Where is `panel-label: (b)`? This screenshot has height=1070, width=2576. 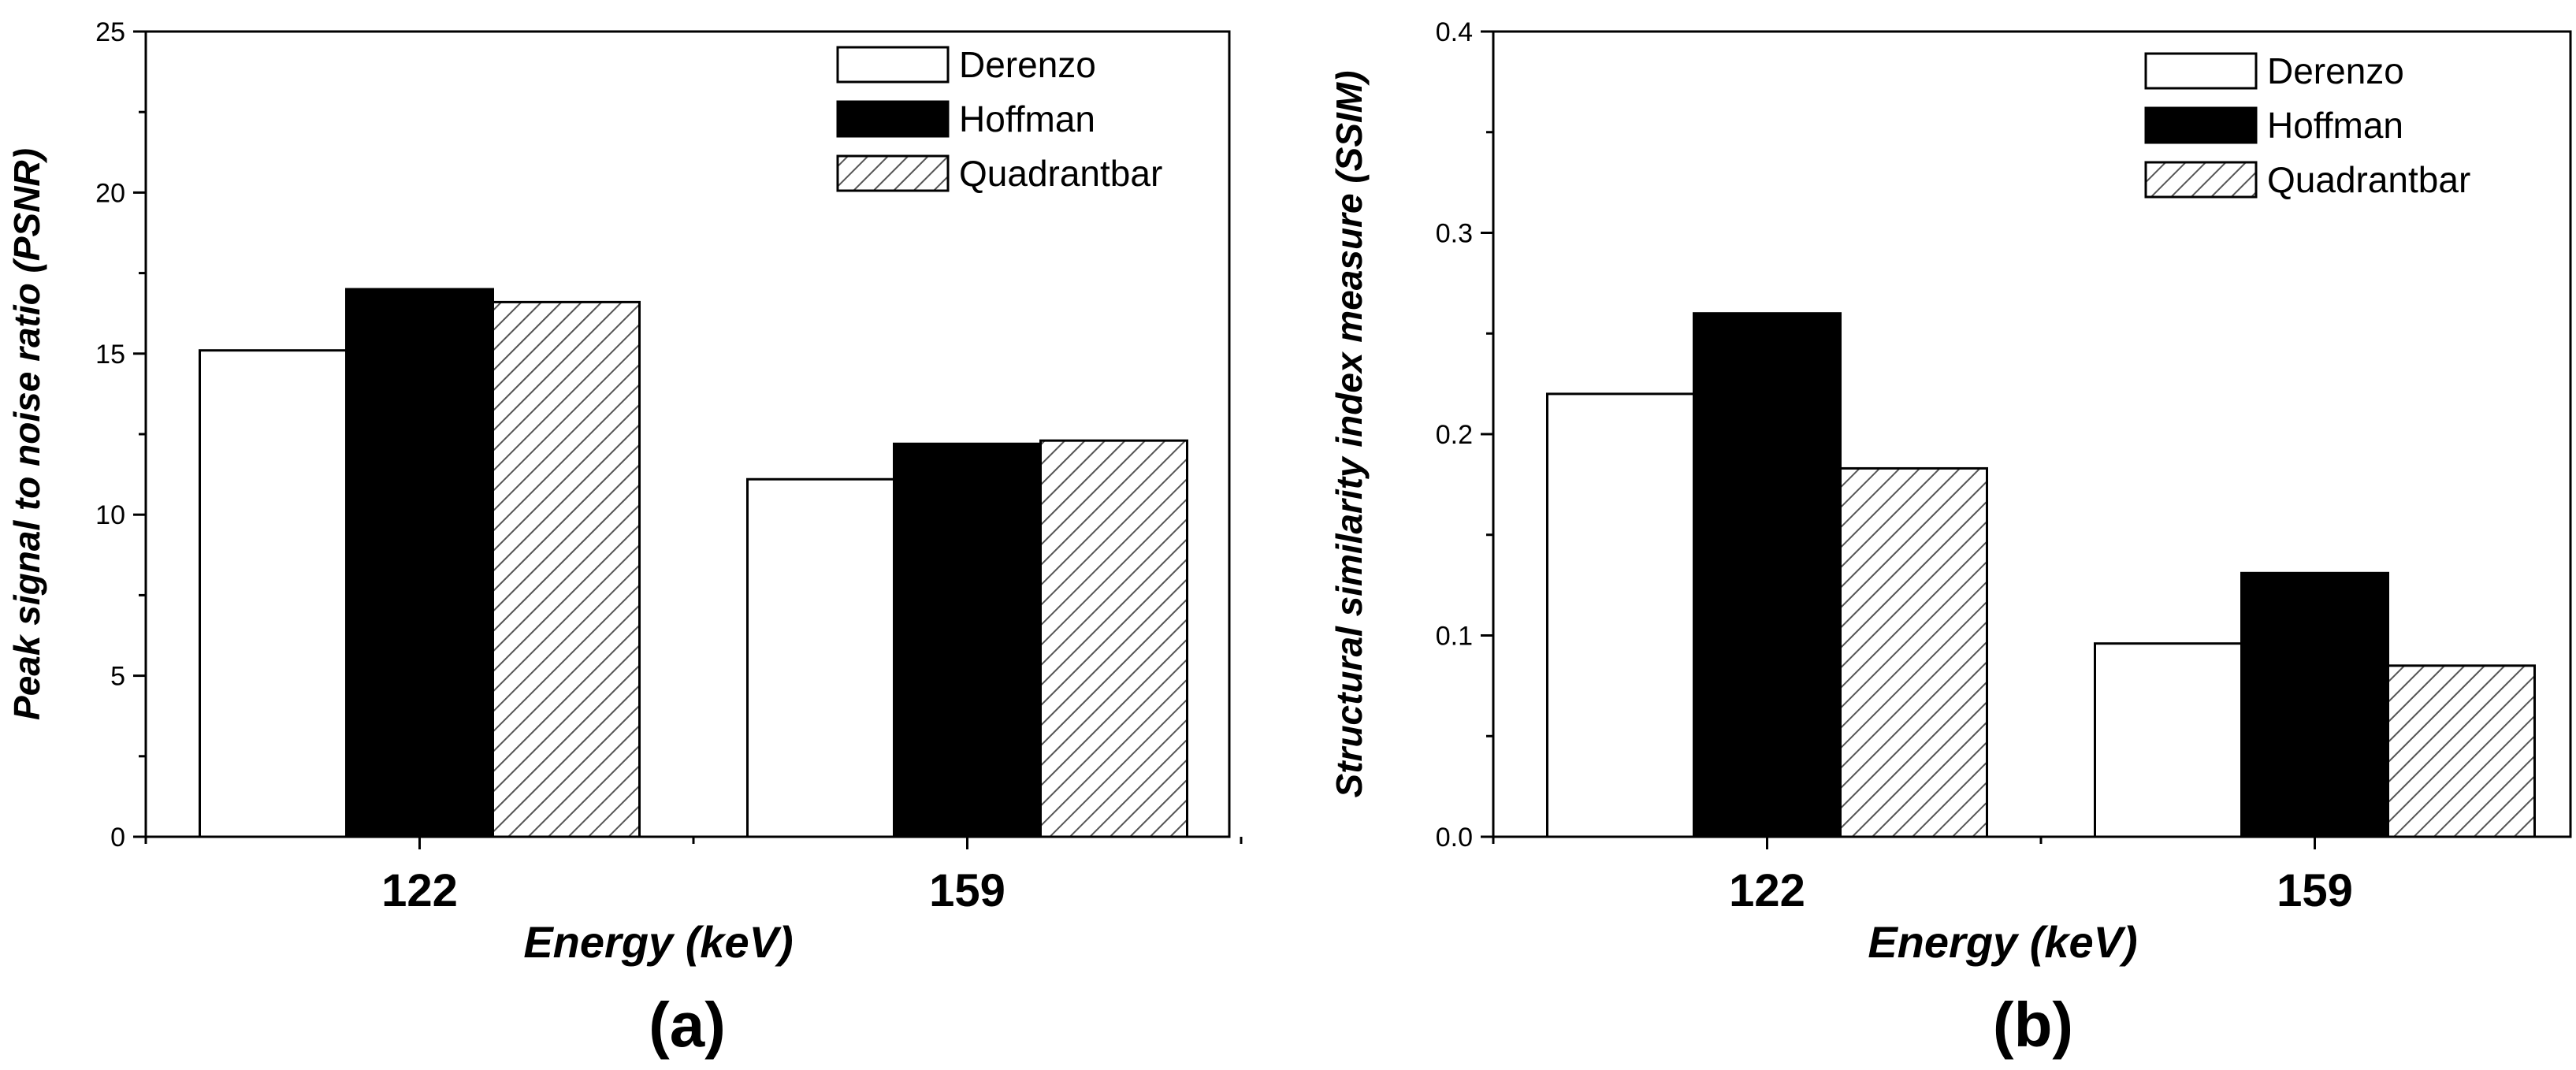 panel-label: (b) is located at coordinates (2033, 1025).